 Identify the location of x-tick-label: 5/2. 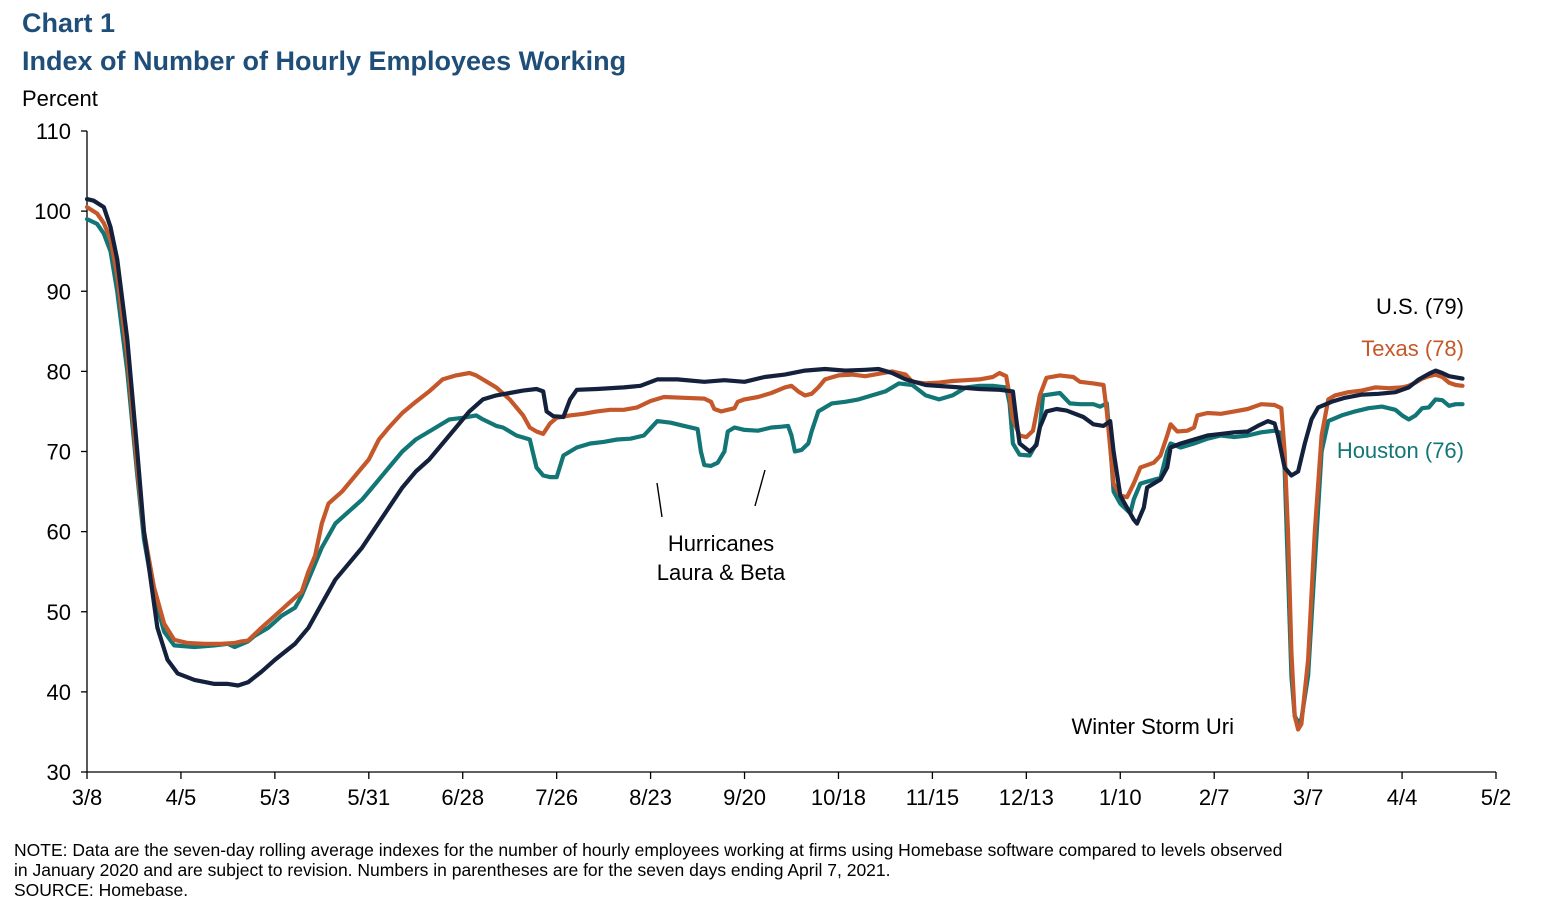
(1496, 797).